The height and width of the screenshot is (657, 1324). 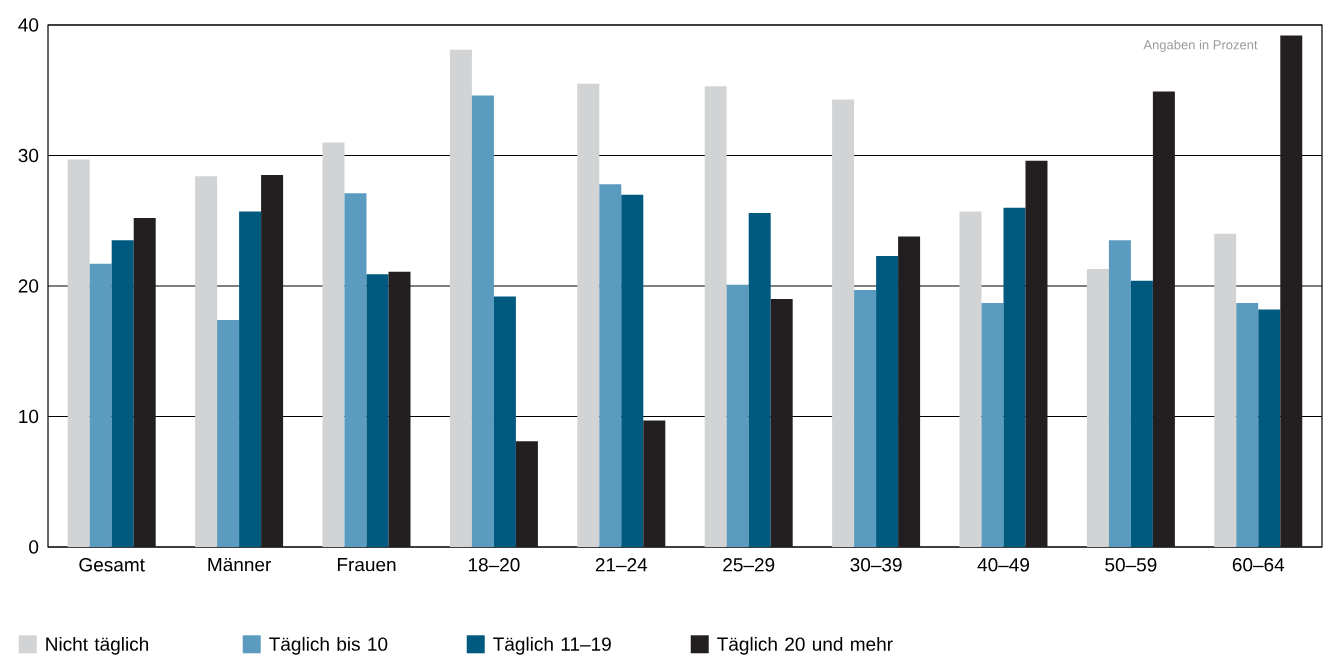 What do you see at coordinates (1131, 565) in the screenshot?
I see `x-tick-label: 50–59` at bounding box center [1131, 565].